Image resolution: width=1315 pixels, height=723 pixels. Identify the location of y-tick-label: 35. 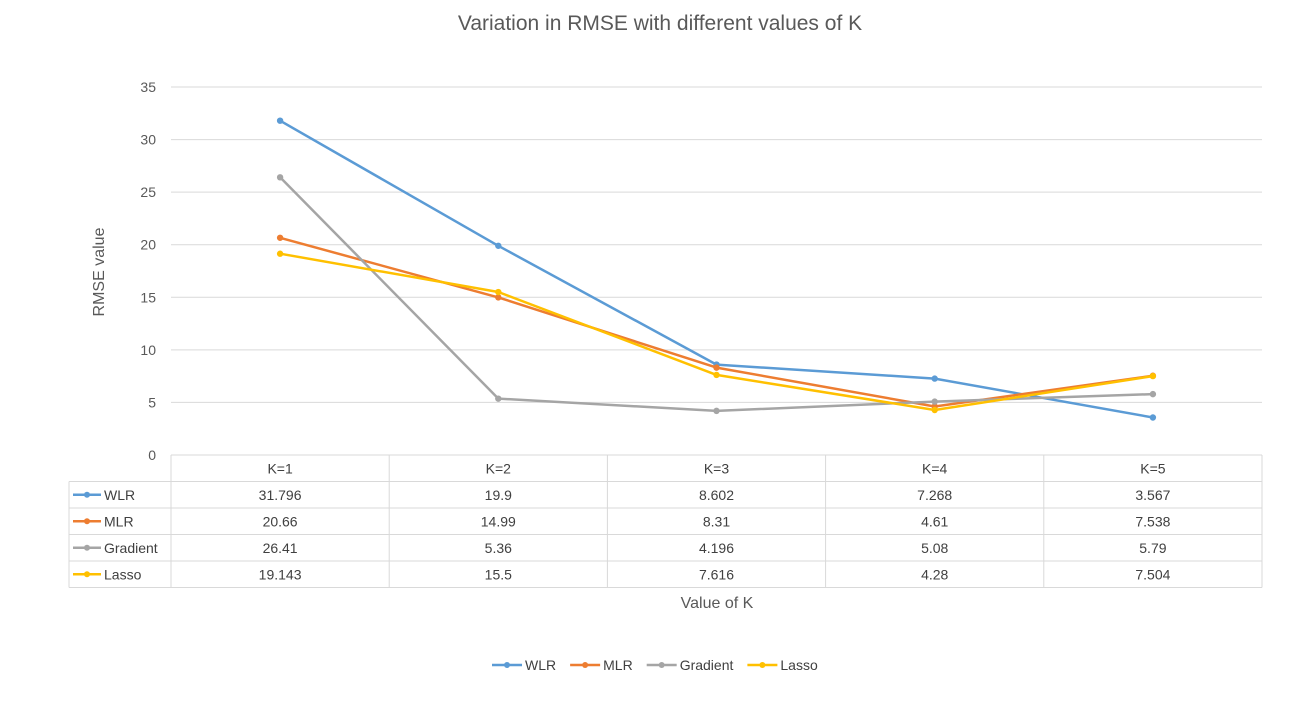
(148, 87).